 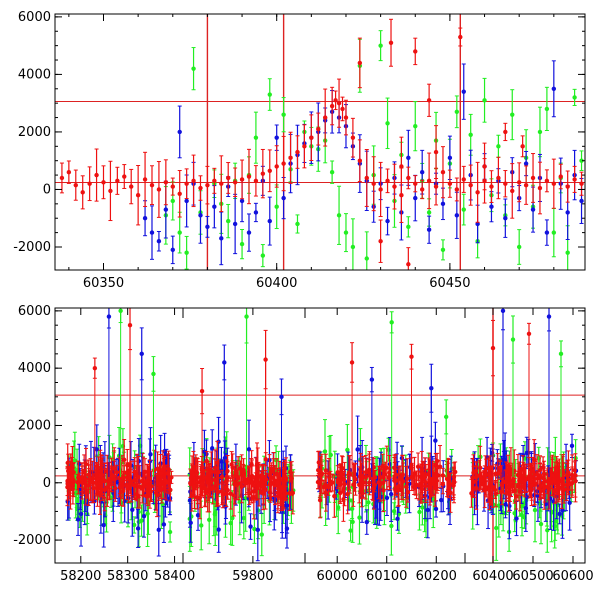 What do you see at coordinates (386, 576) in the screenshot?
I see `x-tick-label: 60100` at bounding box center [386, 576].